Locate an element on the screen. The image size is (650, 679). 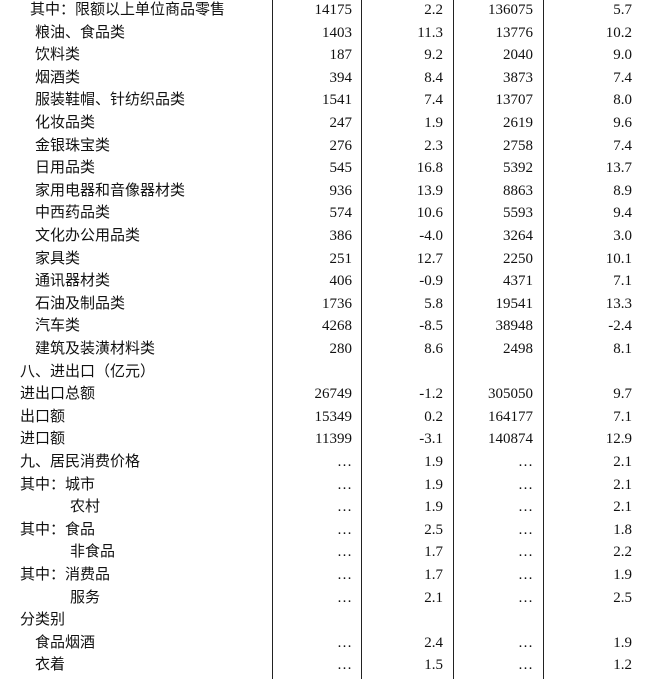
row-label: 粮油、食品类 is located at coordinates (80, 32).